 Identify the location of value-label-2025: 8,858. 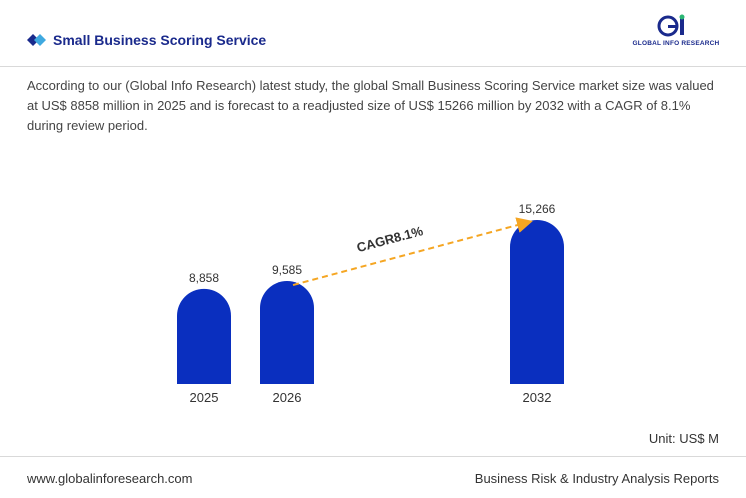
(204, 278).